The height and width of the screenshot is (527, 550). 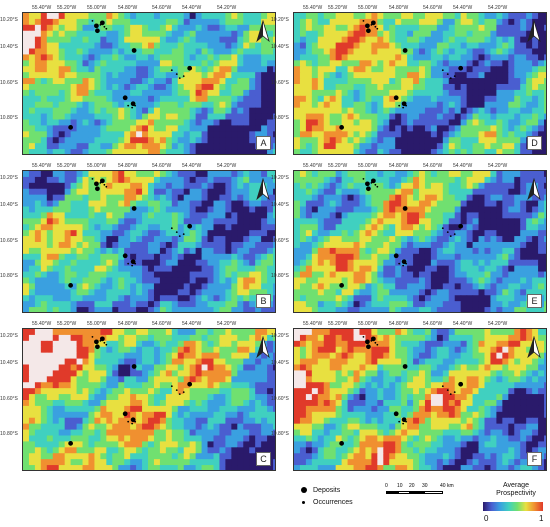 I want to click on prospectivity-map-e, so click(x=420, y=241).